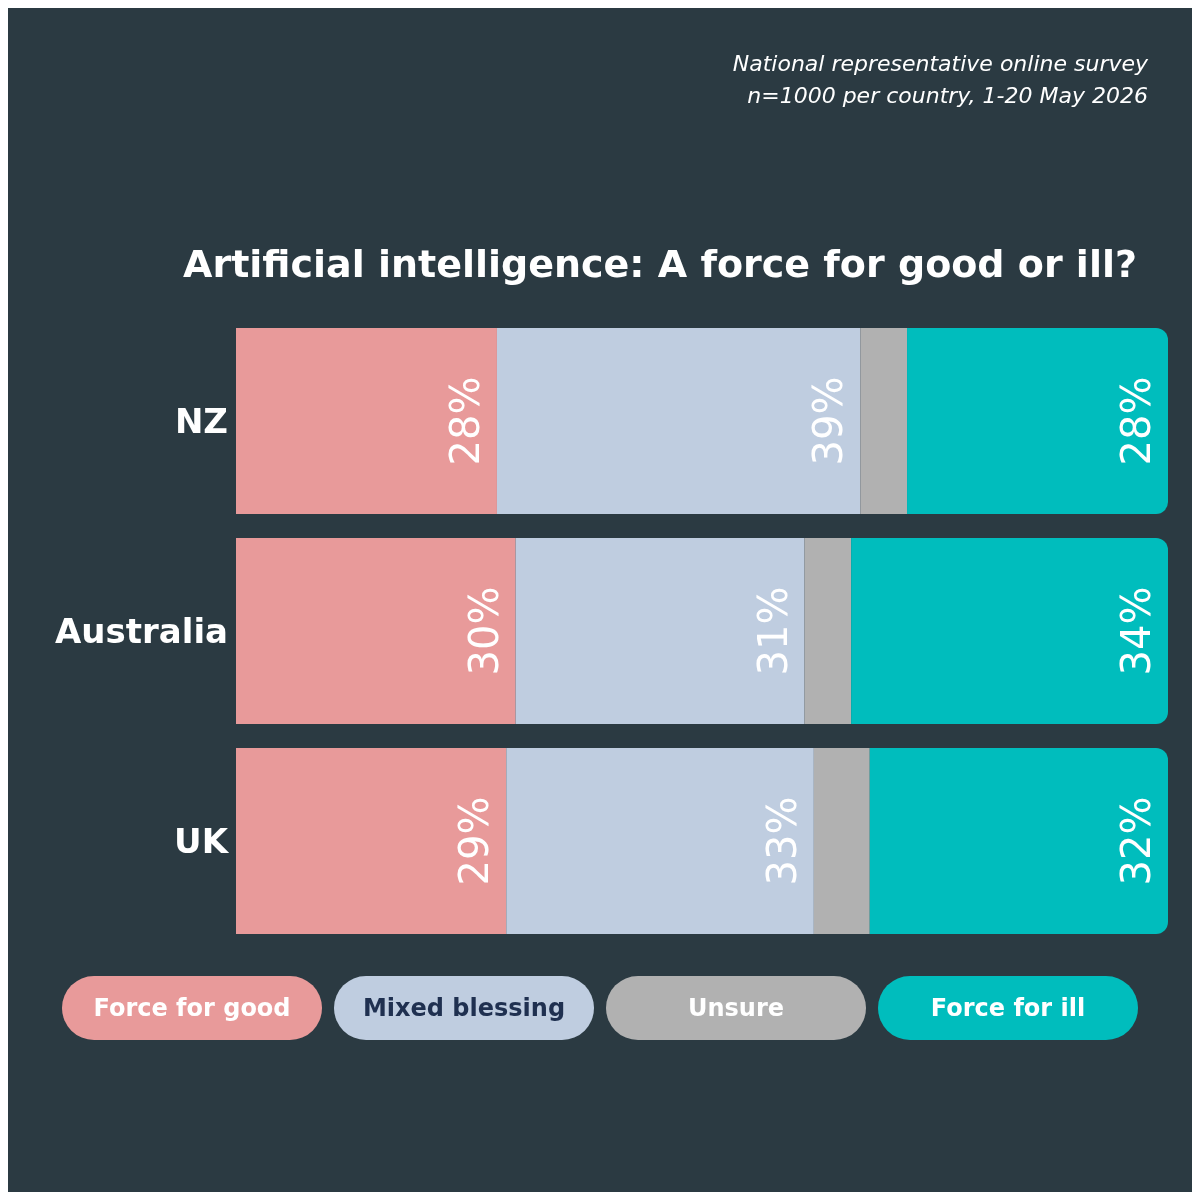  I want to click on data-label: 32%, so click(1136, 841).